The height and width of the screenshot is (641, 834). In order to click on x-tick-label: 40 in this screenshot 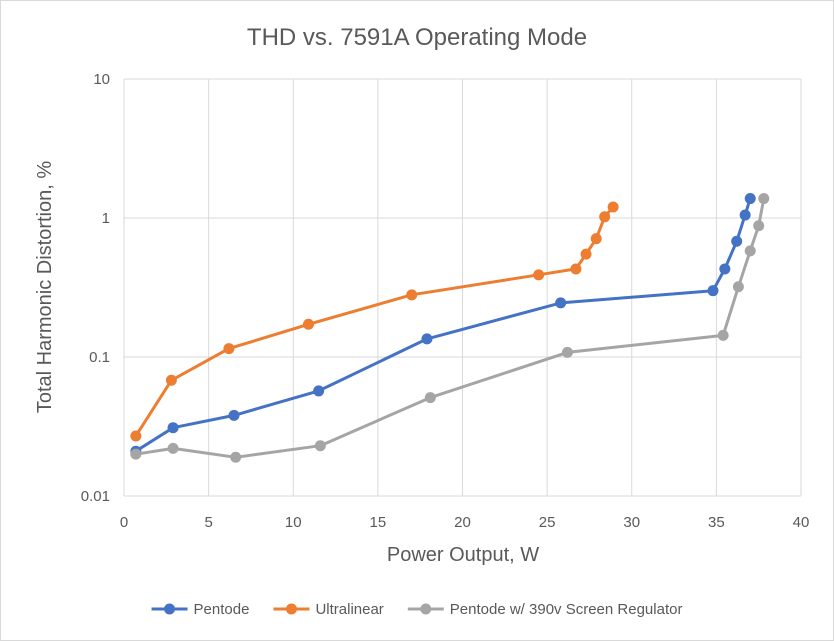, I will do `click(801, 522)`.